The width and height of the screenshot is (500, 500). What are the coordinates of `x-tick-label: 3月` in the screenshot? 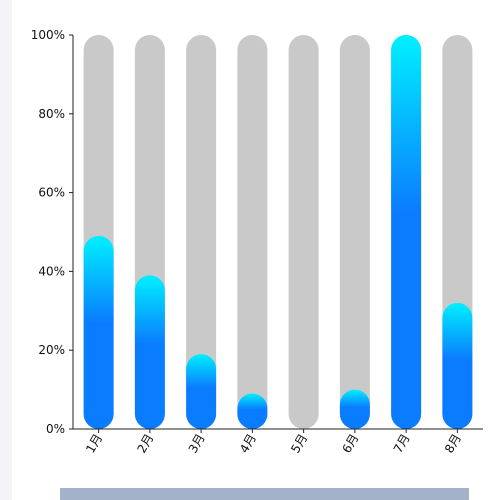 It's located at (197, 444).